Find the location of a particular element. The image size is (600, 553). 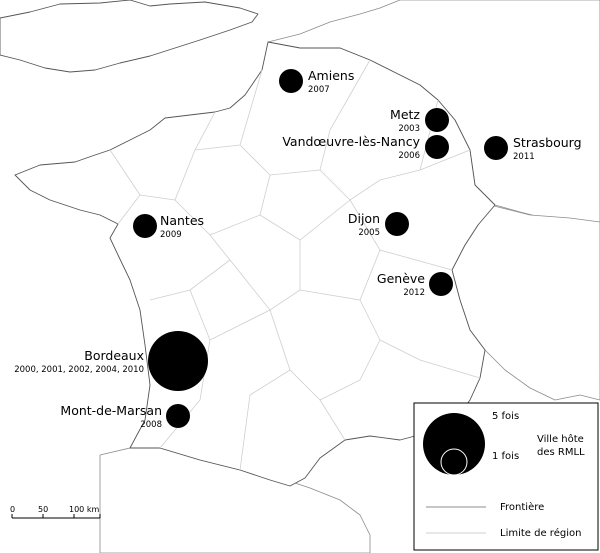

city-name-strasbourg: Strasbourg is located at coordinates (547, 142).